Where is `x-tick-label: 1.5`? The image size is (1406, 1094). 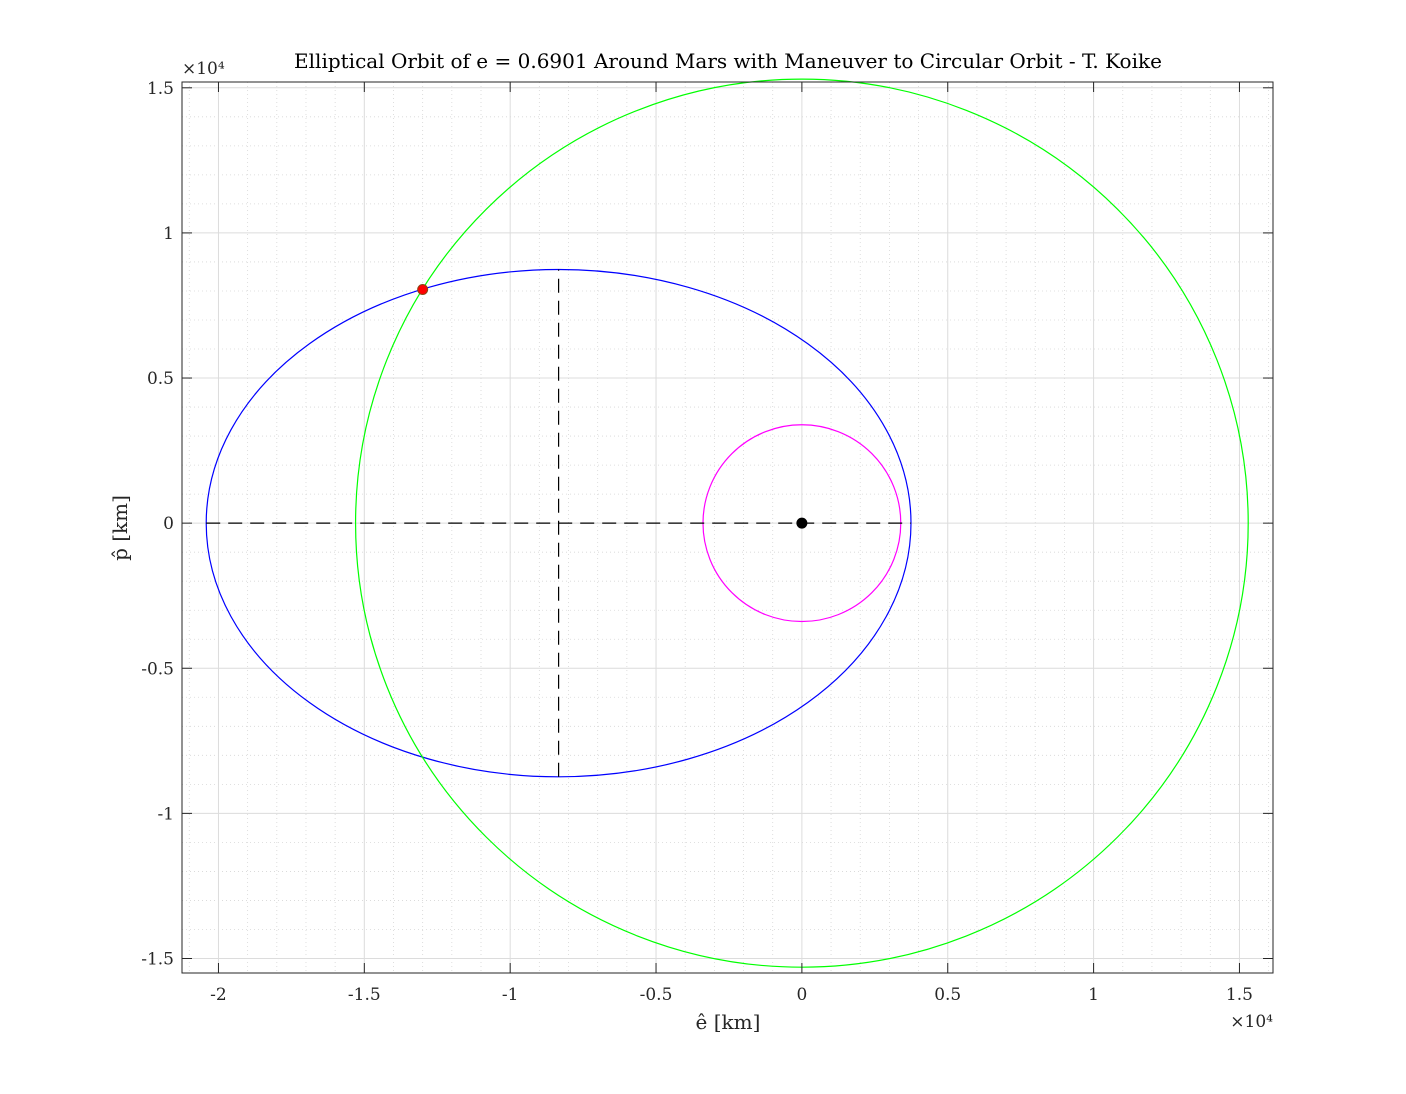
x-tick-label: 1.5 is located at coordinates (1239, 995).